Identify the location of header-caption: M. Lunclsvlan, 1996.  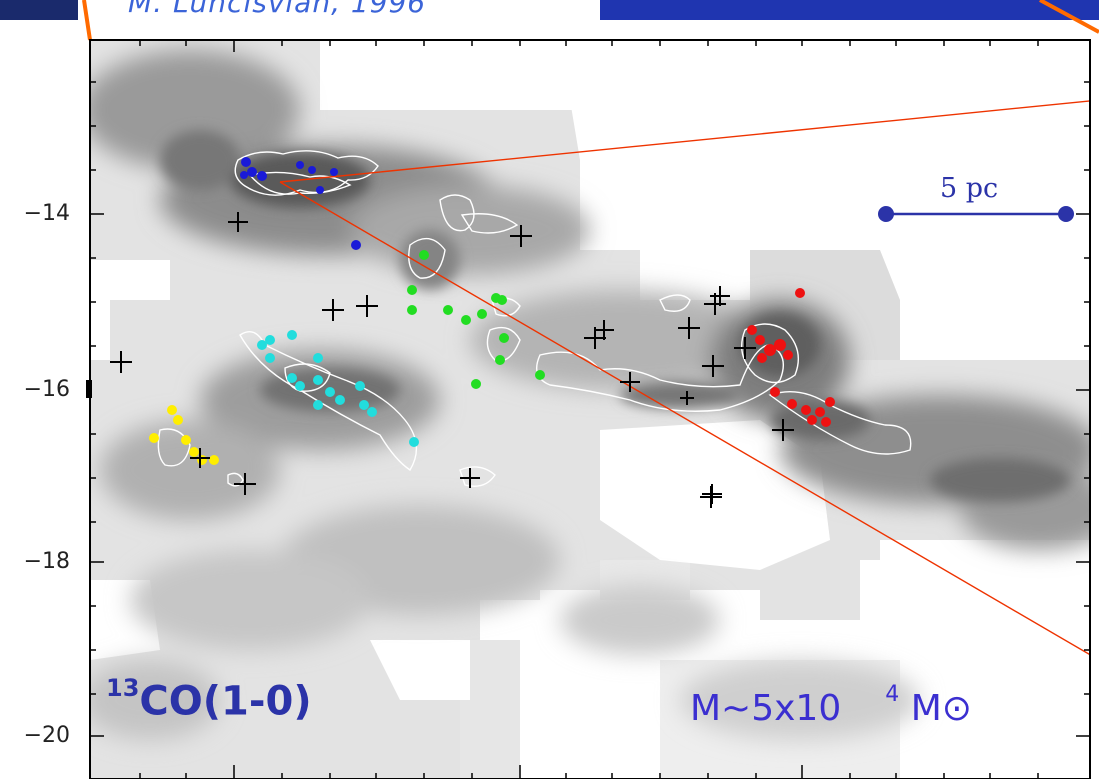
(277, 9).